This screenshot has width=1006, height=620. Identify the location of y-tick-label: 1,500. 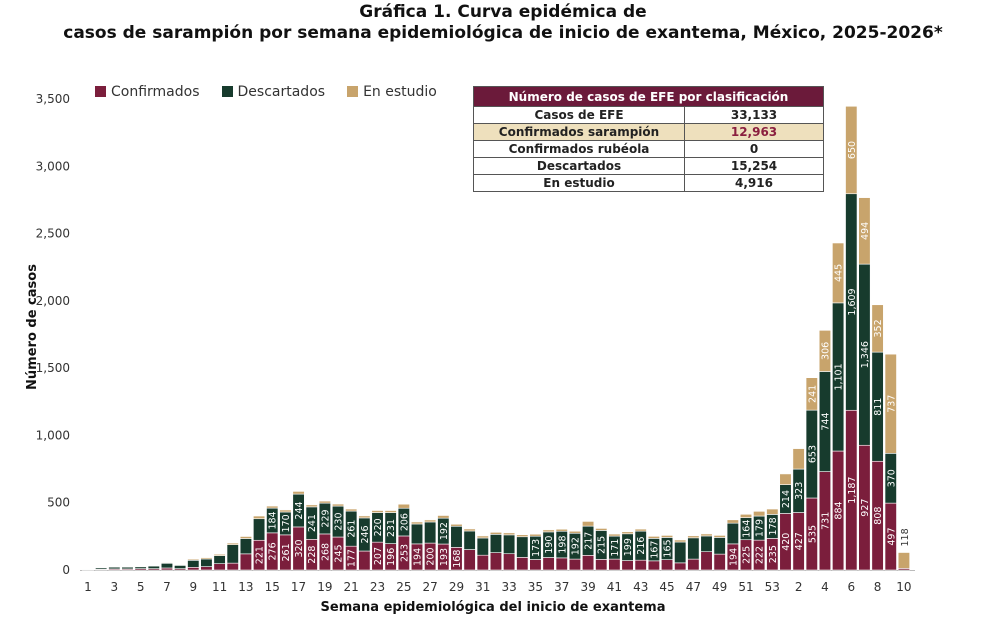
(53, 368).